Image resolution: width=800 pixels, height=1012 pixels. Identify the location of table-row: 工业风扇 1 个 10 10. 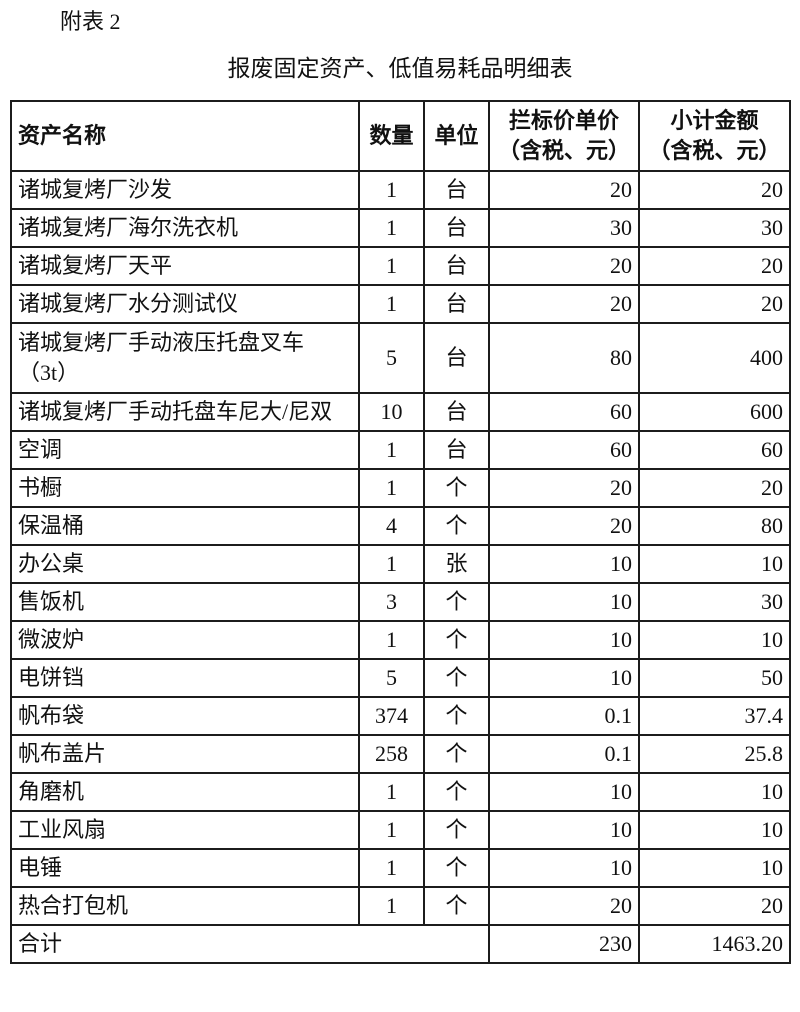
(400, 830).